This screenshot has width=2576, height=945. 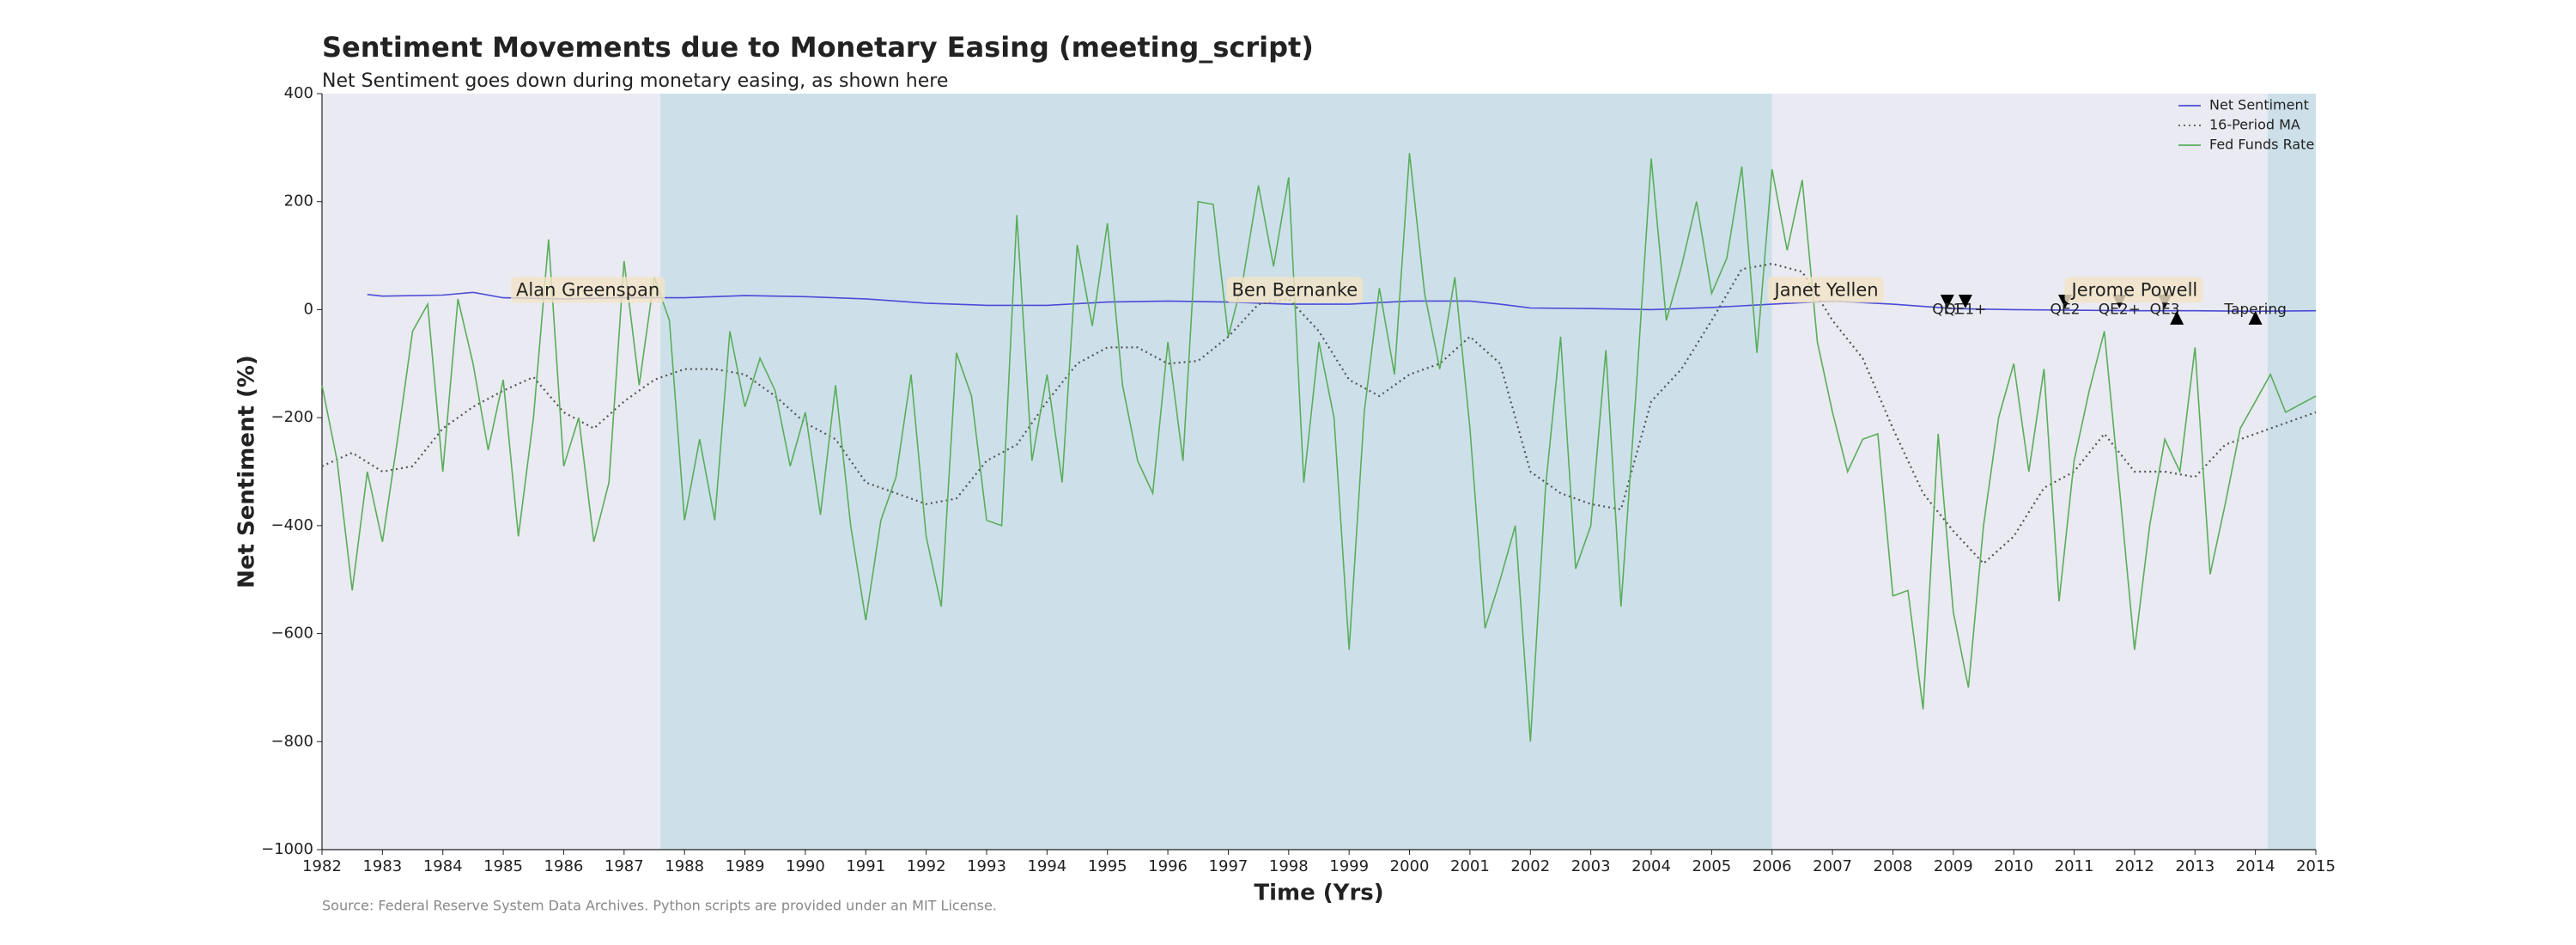 I want to click on x-tick-label: 1983, so click(x=382, y=866).